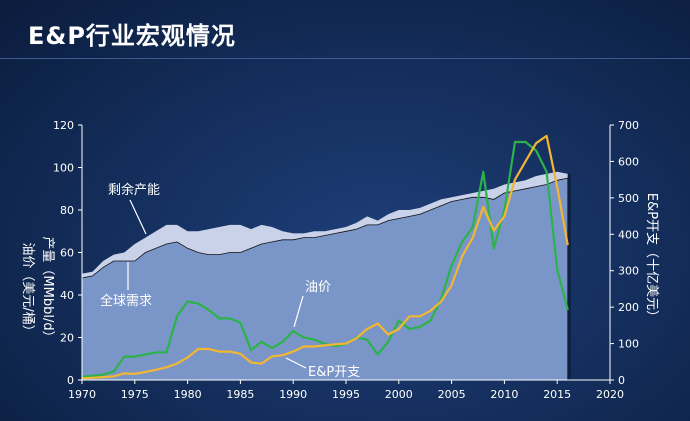 The width and height of the screenshot is (690, 421). What do you see at coordinates (82, 394) in the screenshot?
I see `x-tick-label: 1970` at bounding box center [82, 394].